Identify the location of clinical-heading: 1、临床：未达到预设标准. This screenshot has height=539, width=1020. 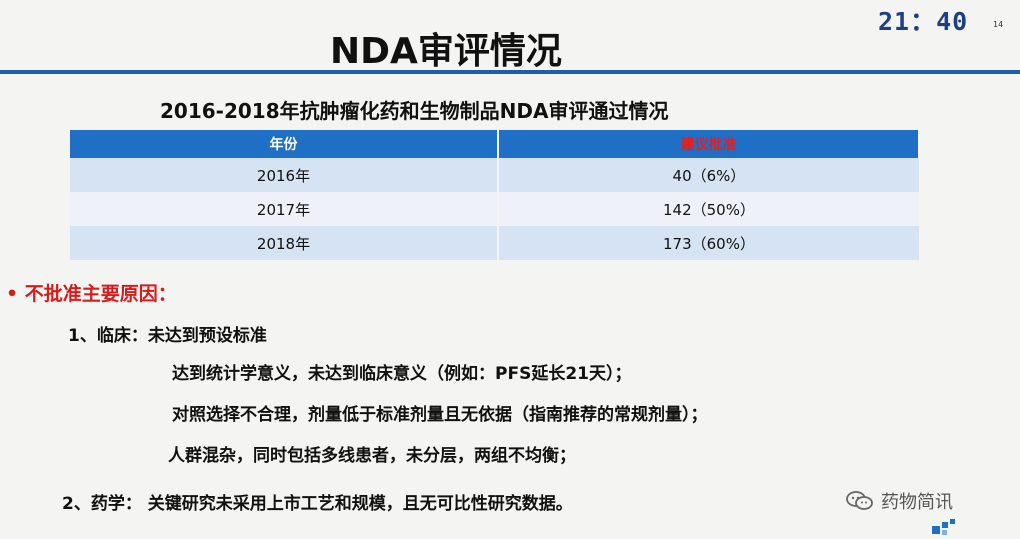
(167, 336).